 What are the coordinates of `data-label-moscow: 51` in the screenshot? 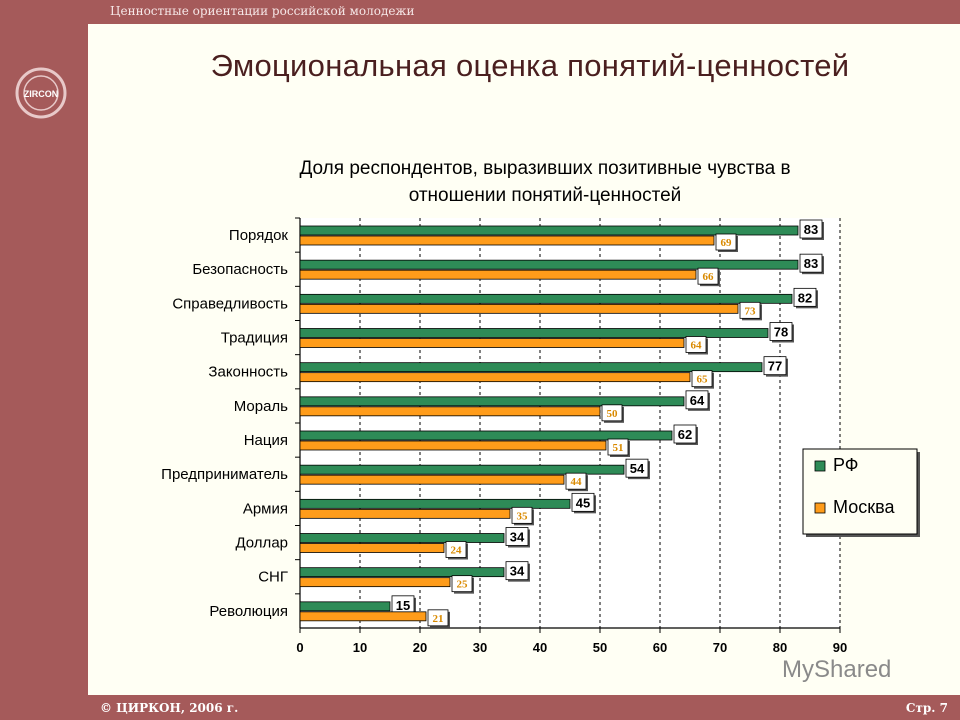 It's located at (618, 448).